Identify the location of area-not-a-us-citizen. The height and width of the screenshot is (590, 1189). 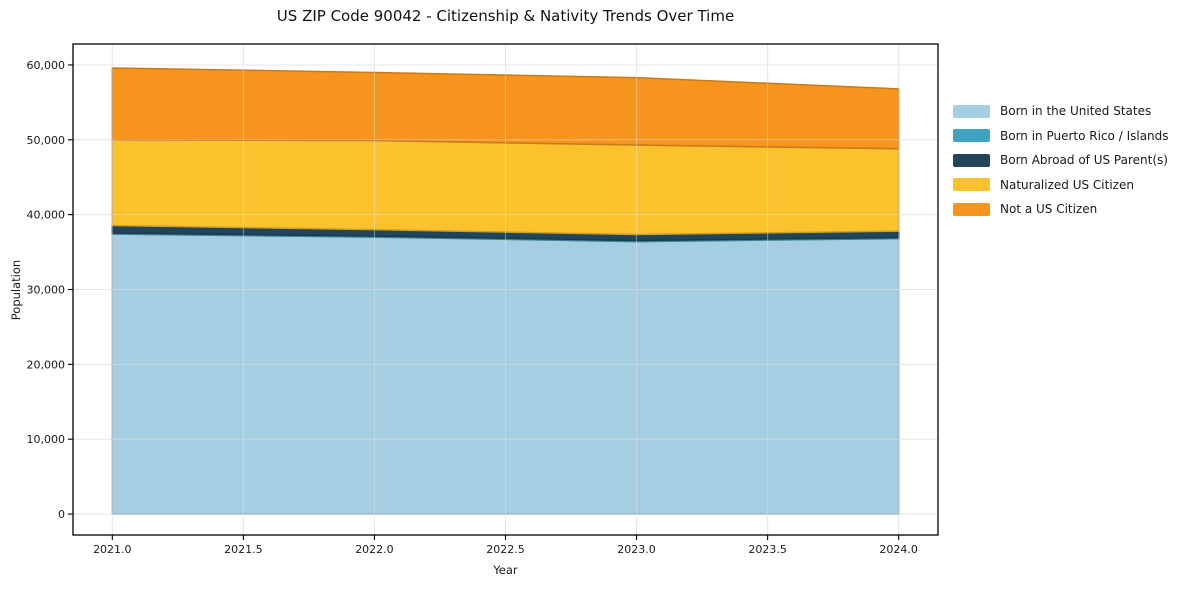
(505, 108).